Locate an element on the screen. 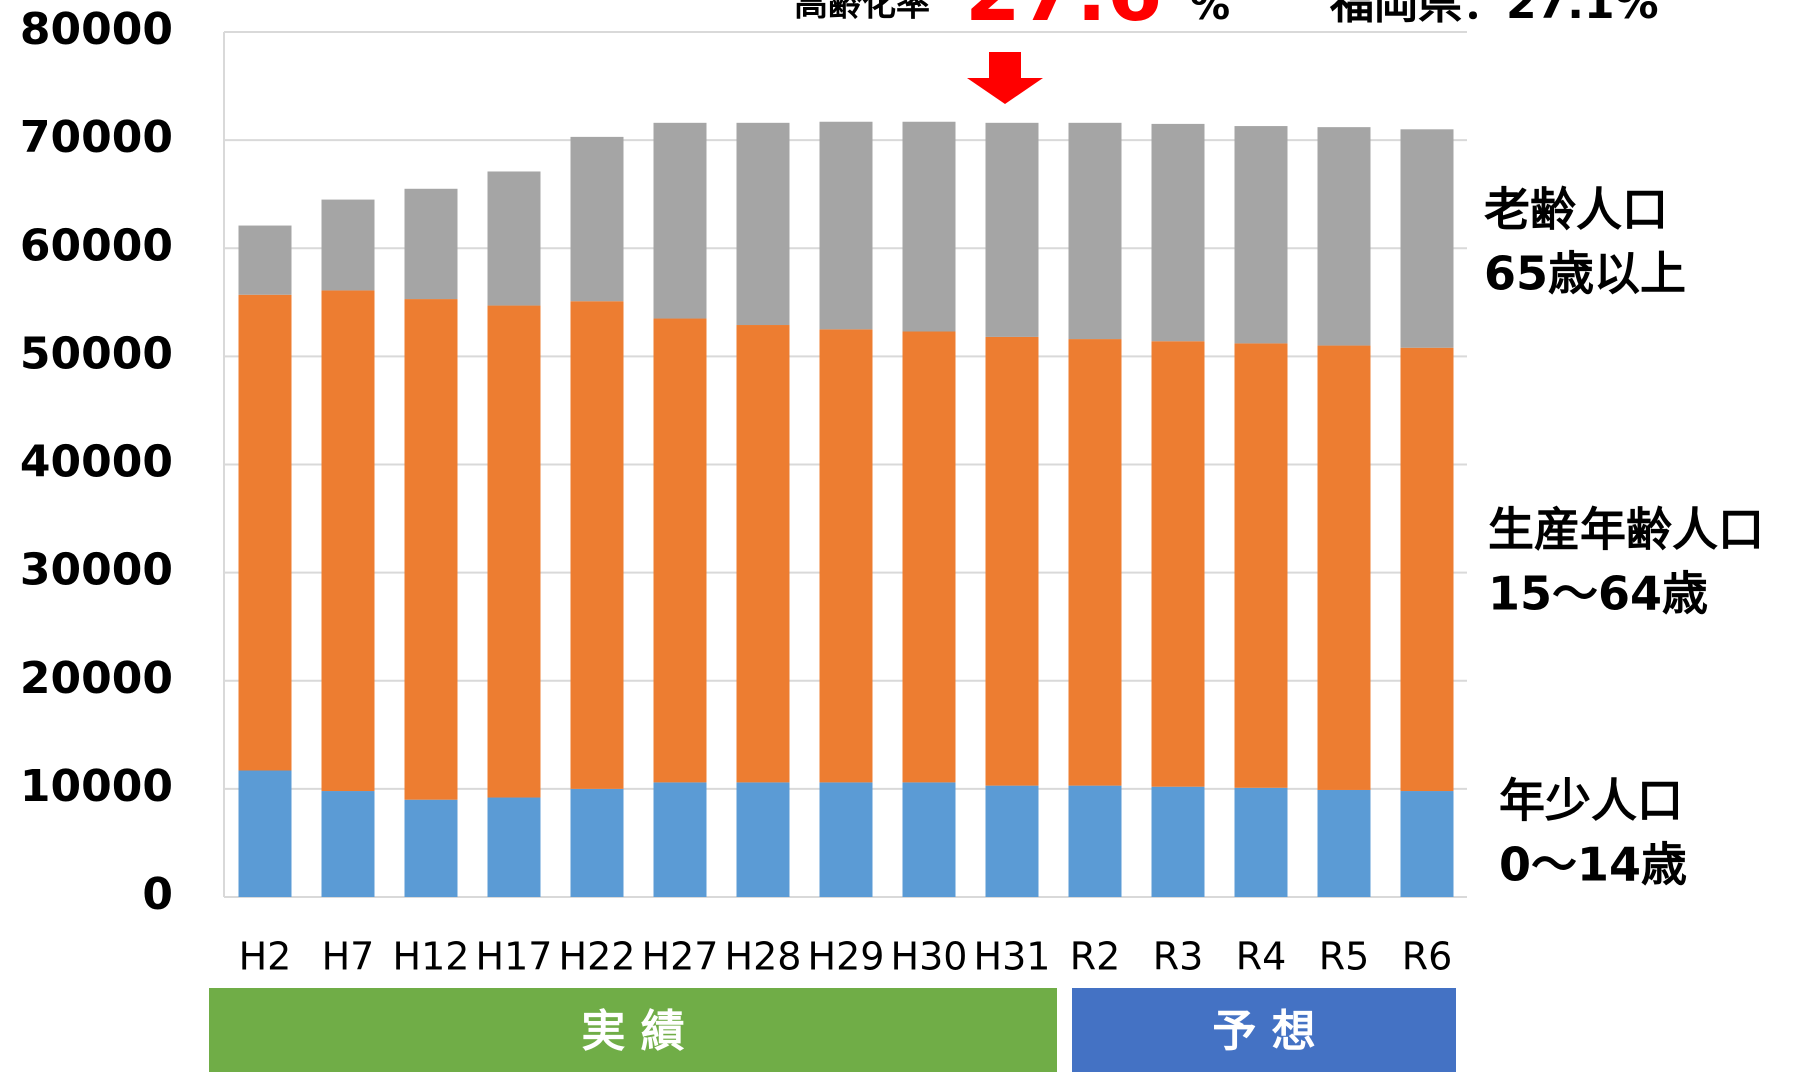 This screenshot has width=1803, height=1072. y-tick-label: 0 is located at coordinates (157, 894).